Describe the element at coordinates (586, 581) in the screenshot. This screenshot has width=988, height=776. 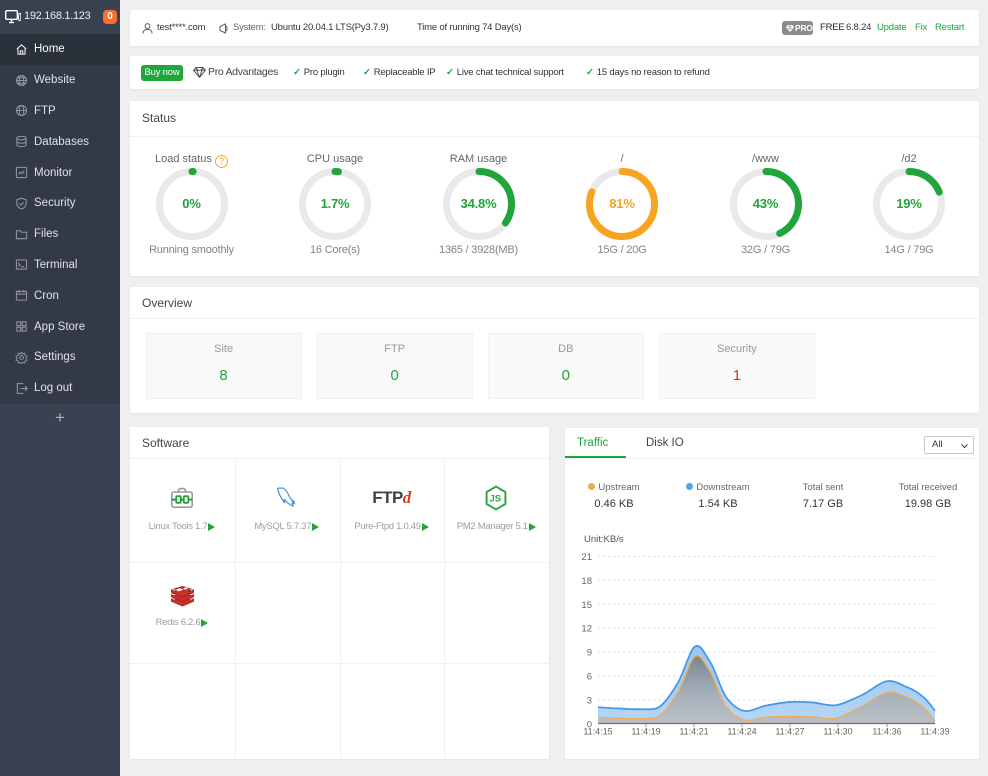
I see `svg-text: 18` at that location.